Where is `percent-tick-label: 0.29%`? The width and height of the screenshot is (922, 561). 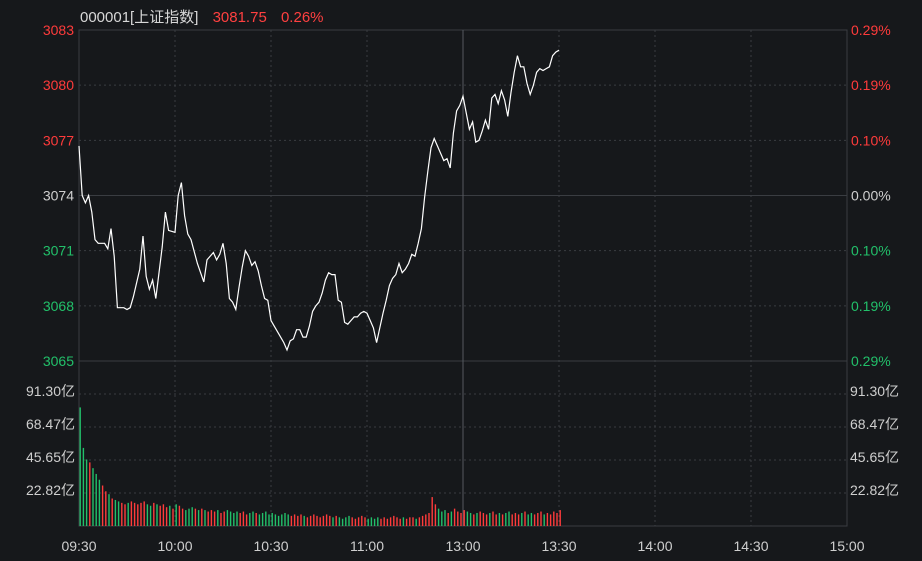 percent-tick-label: 0.29% is located at coordinates (871, 30).